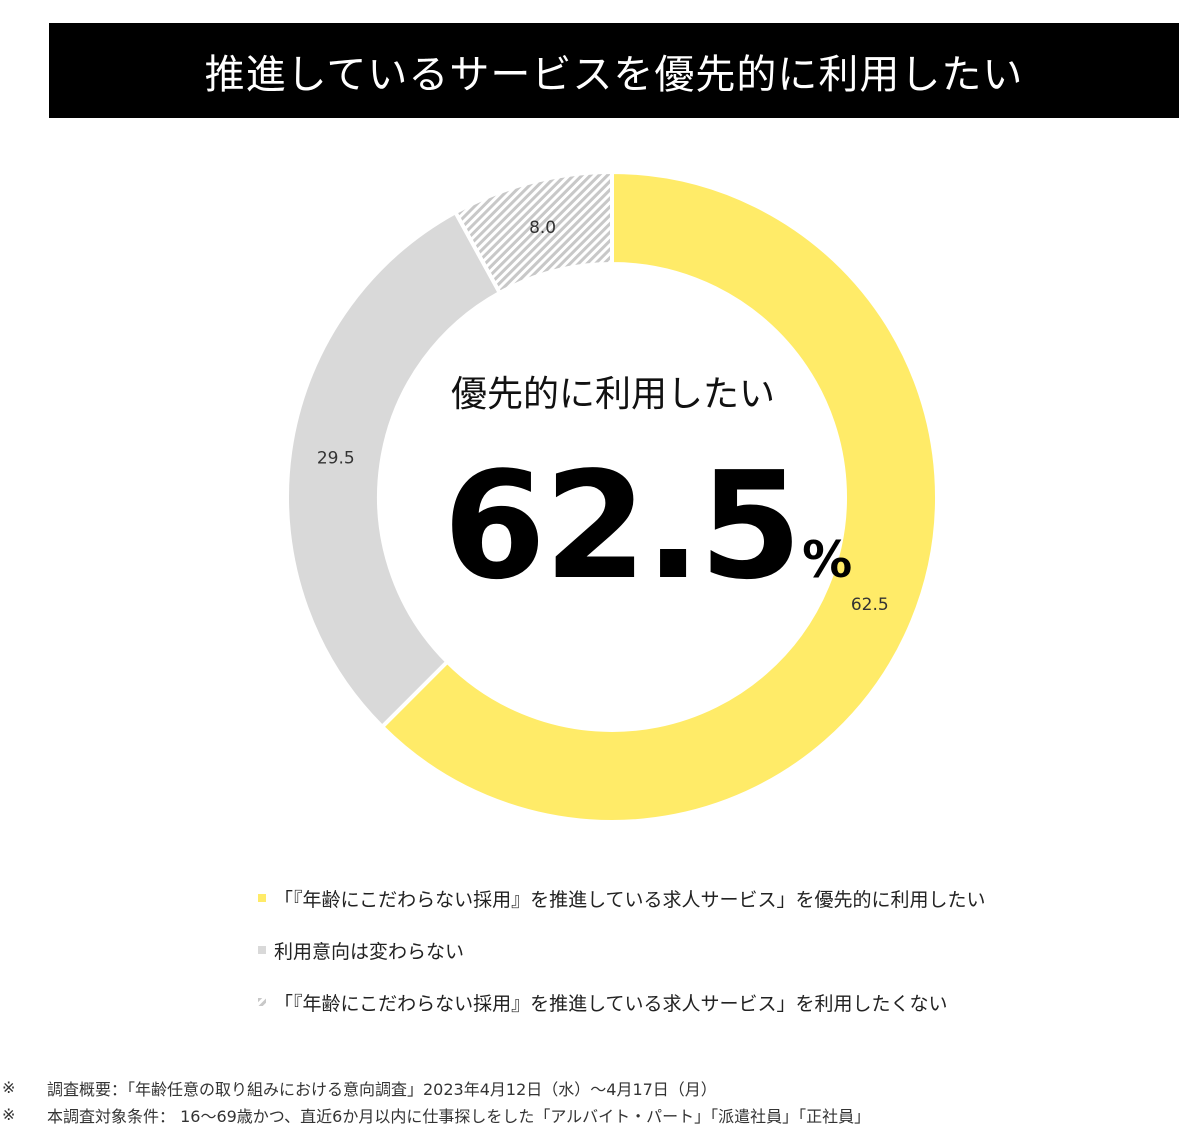 The width and height of the screenshot is (1200, 1142). I want to click on center-value-number: 62.5, so click(622, 526).